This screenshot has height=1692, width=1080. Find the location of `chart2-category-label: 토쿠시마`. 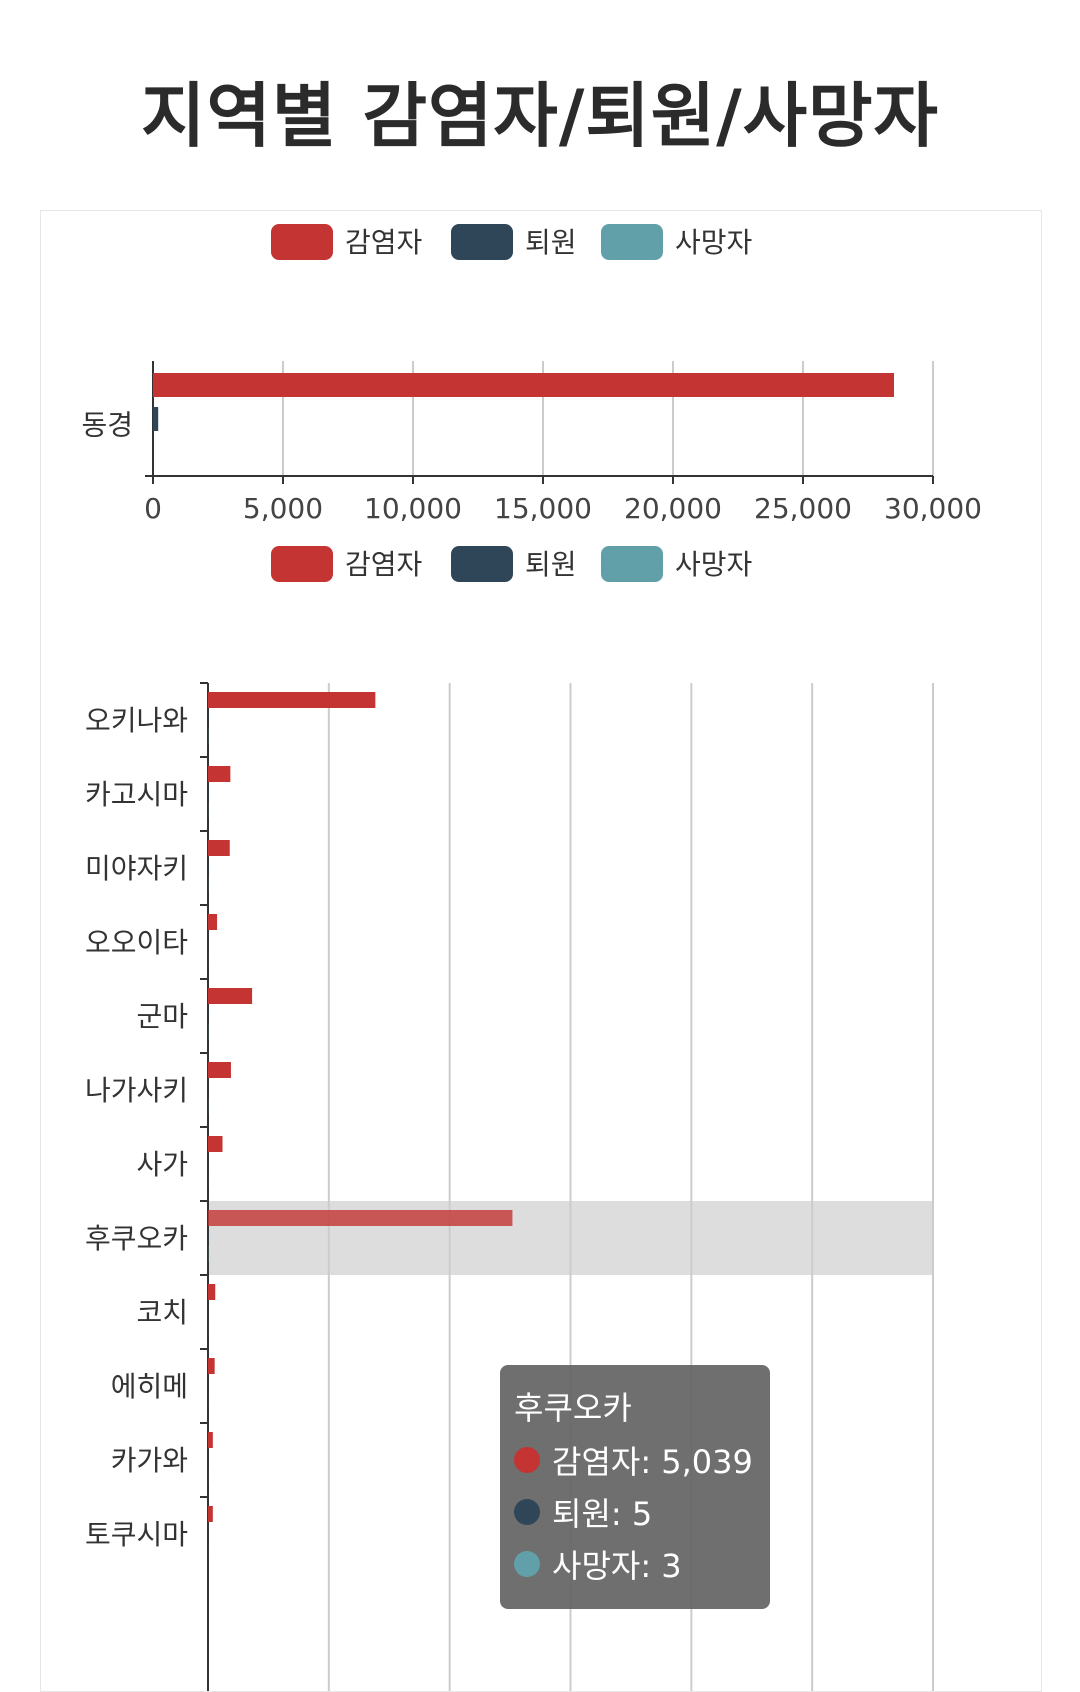

chart2-category-label: 토쿠시마 is located at coordinates (136, 1534).